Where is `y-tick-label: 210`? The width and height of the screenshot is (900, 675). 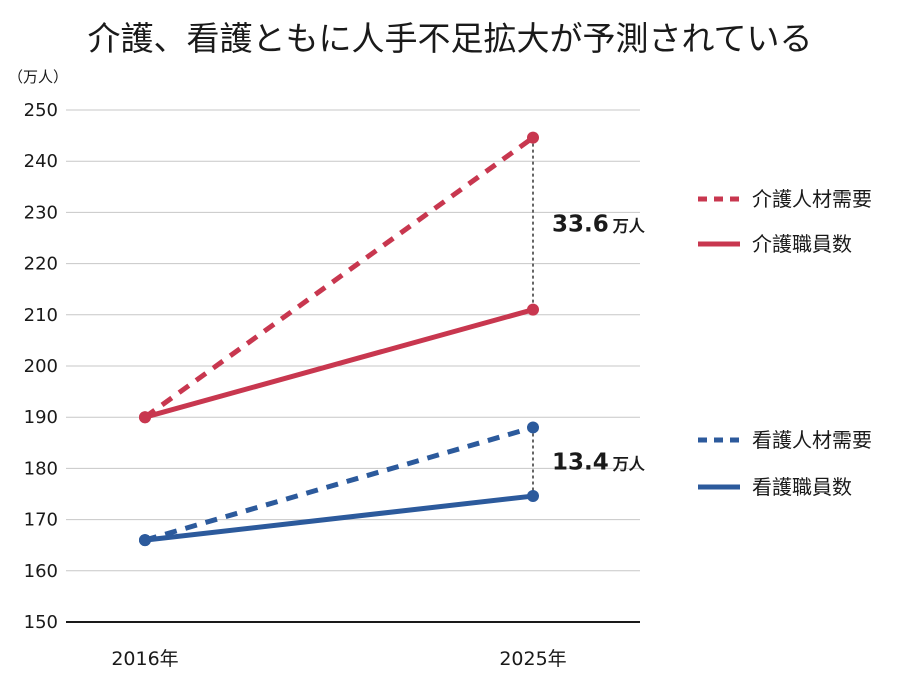
y-tick-label: 210 is located at coordinates (41, 315).